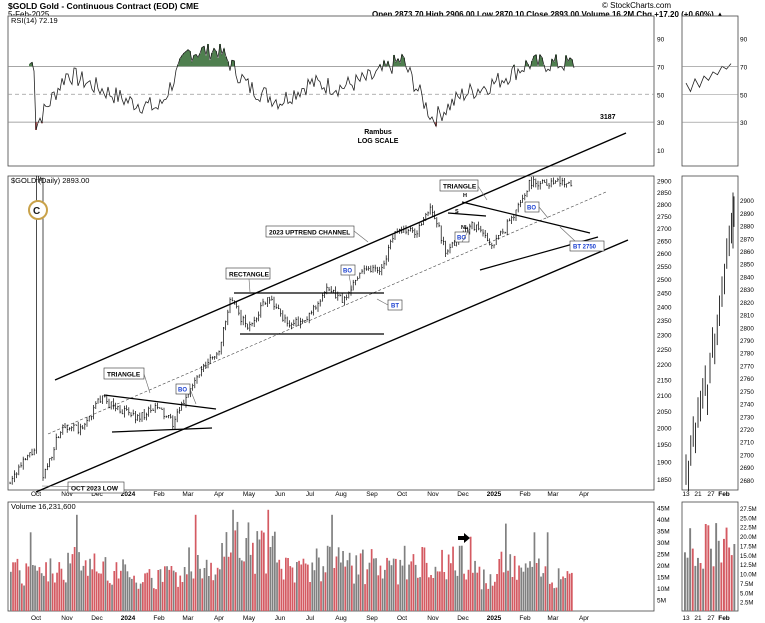 This screenshot has height=623, width=765. What do you see at coordinates (459, 185) in the screenshot?
I see `triangle-top-box` at bounding box center [459, 185].